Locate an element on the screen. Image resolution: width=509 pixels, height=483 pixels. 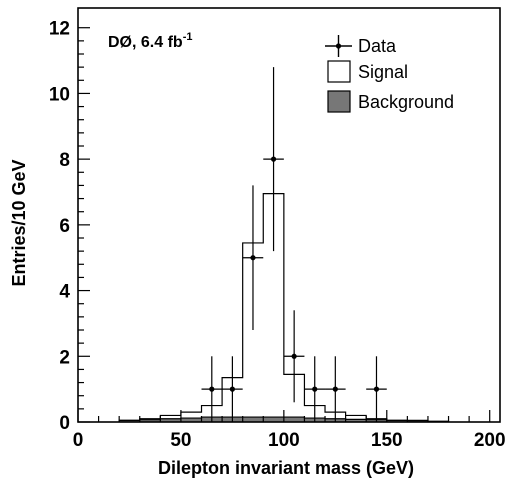
y-tick-label: 8 is located at coordinates (64, 160).